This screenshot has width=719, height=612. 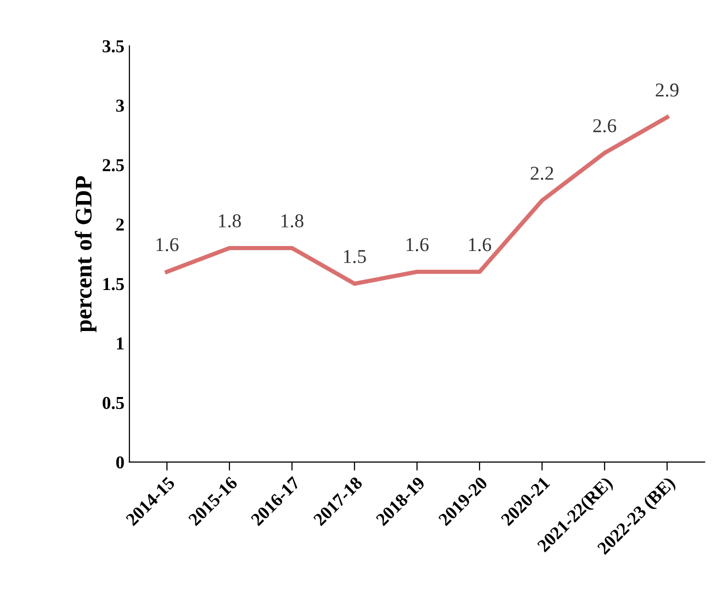 I want to click on y-tick-label: 3.5, so click(x=113, y=46).